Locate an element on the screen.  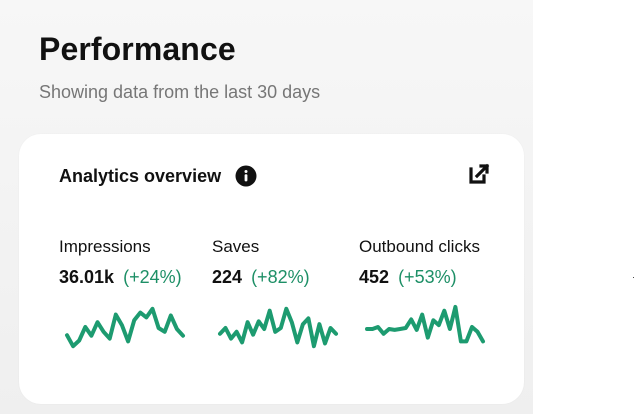
metric-value: 452 is located at coordinates (374, 277).